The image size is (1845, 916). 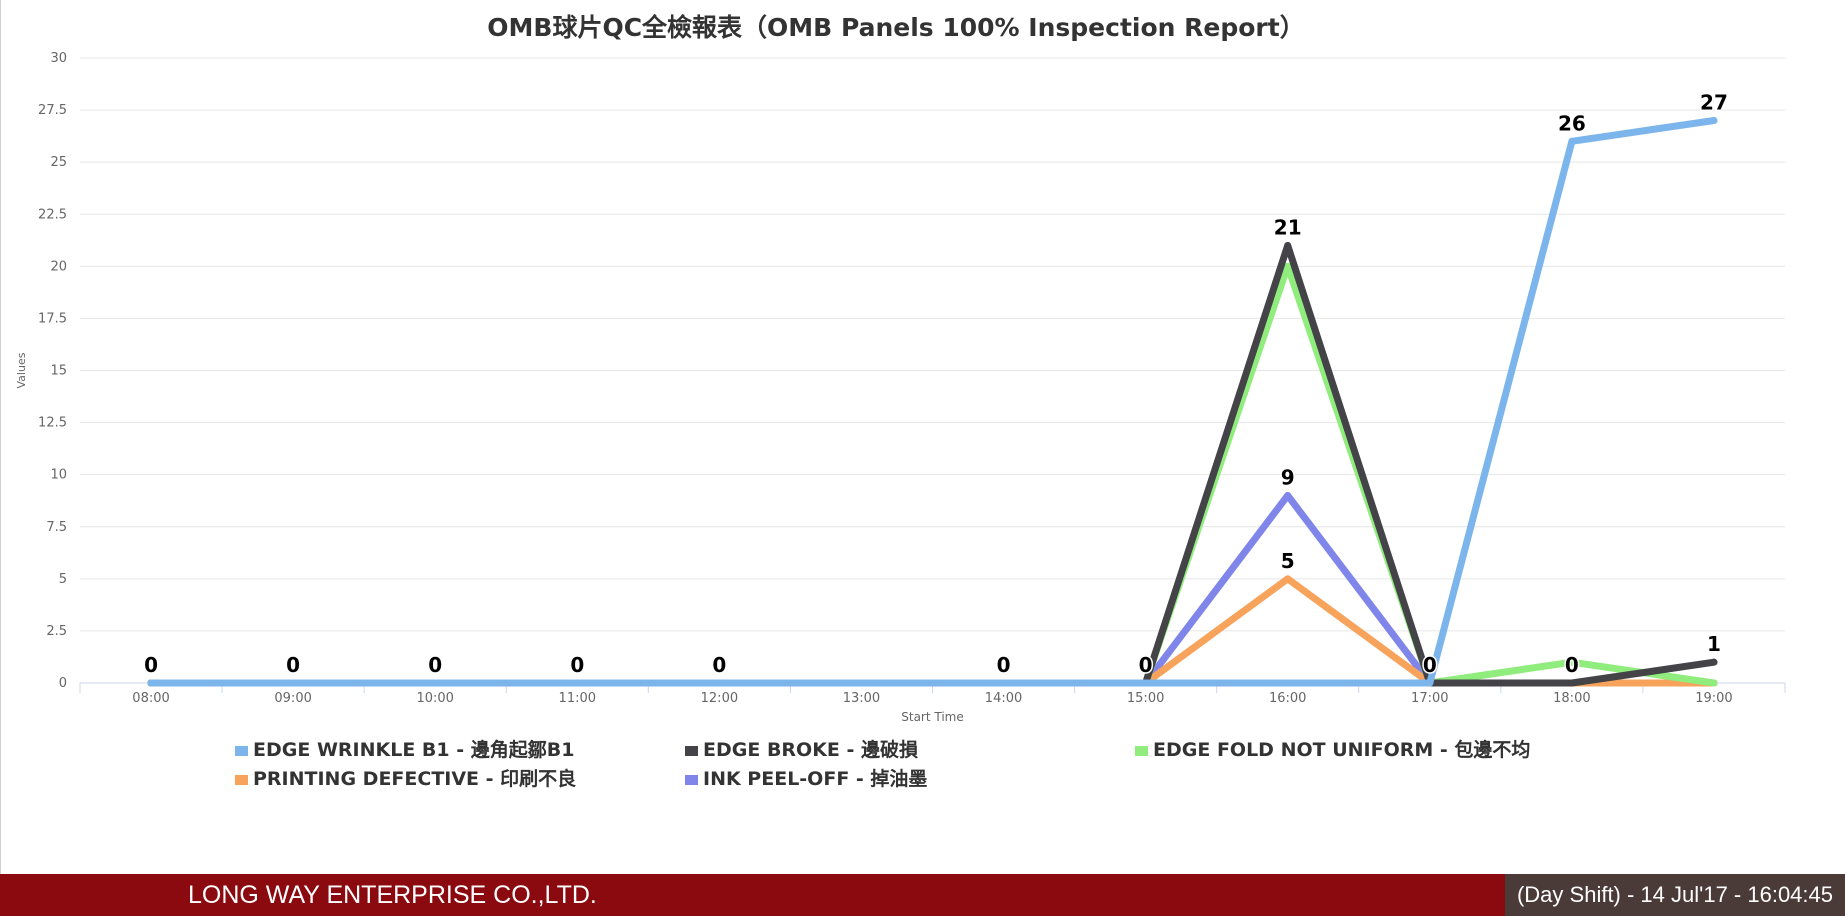 I want to click on legend-item: EDGE WRINKLE B1 - 邊角起鄒B1, so click(x=413, y=749).